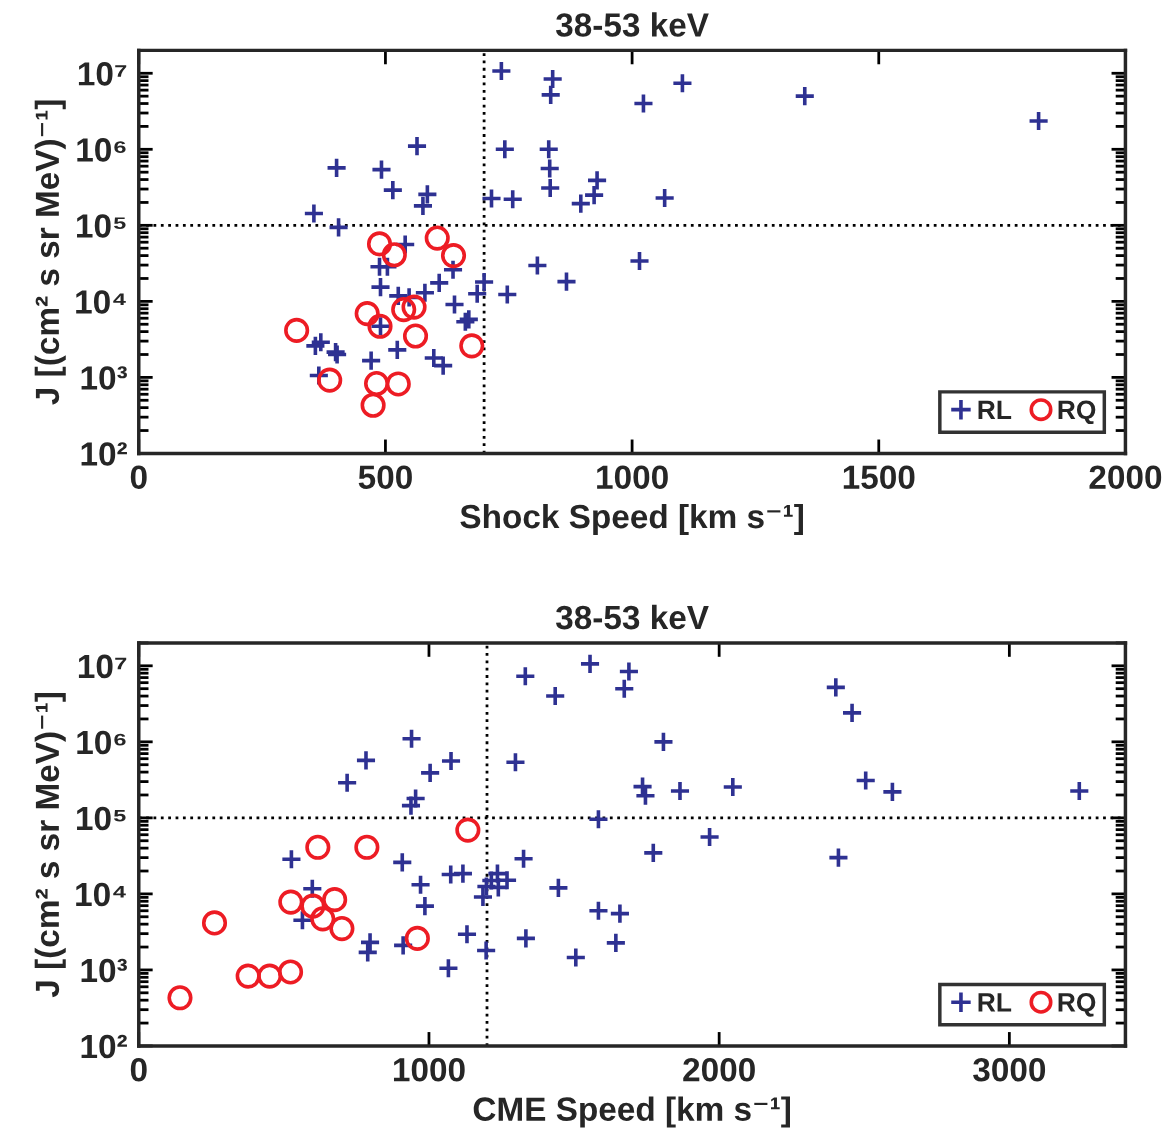 The height and width of the screenshot is (1145, 1176). I want to click on x-tick-label: 3000, so click(1009, 1069).